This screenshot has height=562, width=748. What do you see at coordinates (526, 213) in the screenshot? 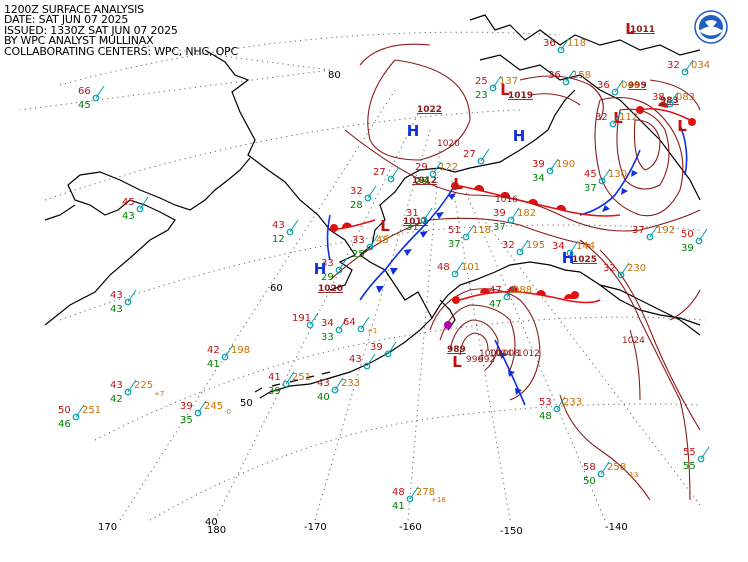
I see `station-pressure: 182` at bounding box center [526, 213].